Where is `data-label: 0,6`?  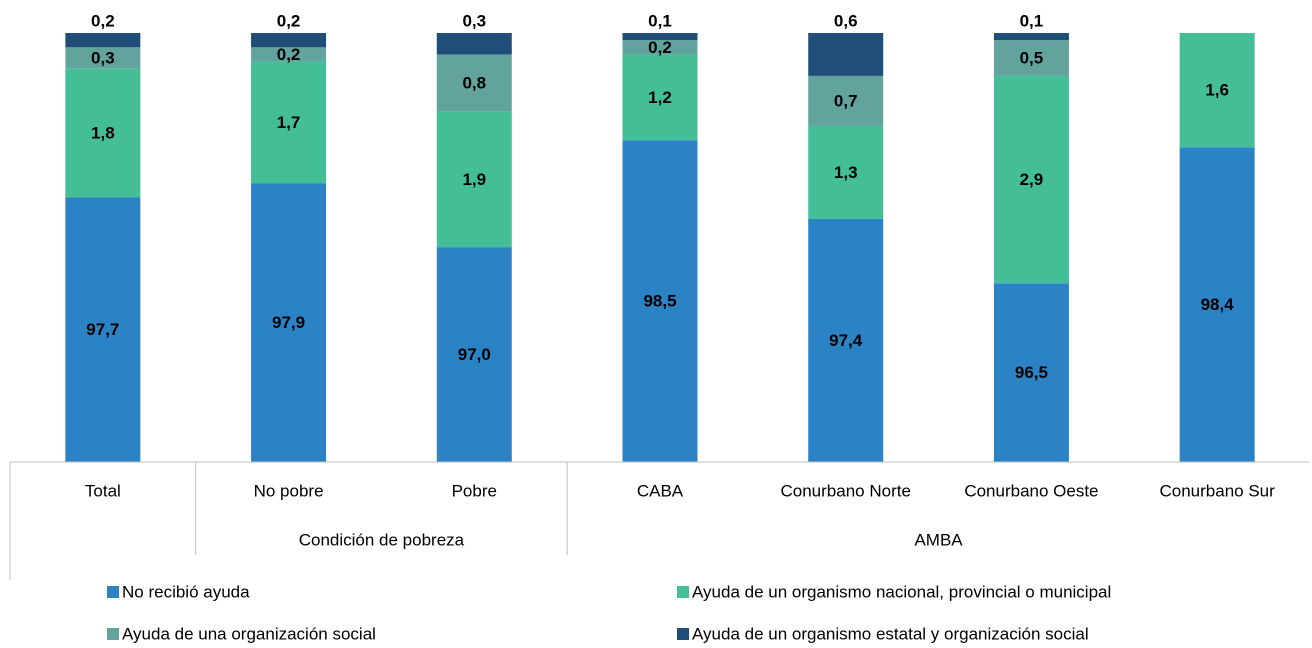
data-label: 0,6 is located at coordinates (846, 20).